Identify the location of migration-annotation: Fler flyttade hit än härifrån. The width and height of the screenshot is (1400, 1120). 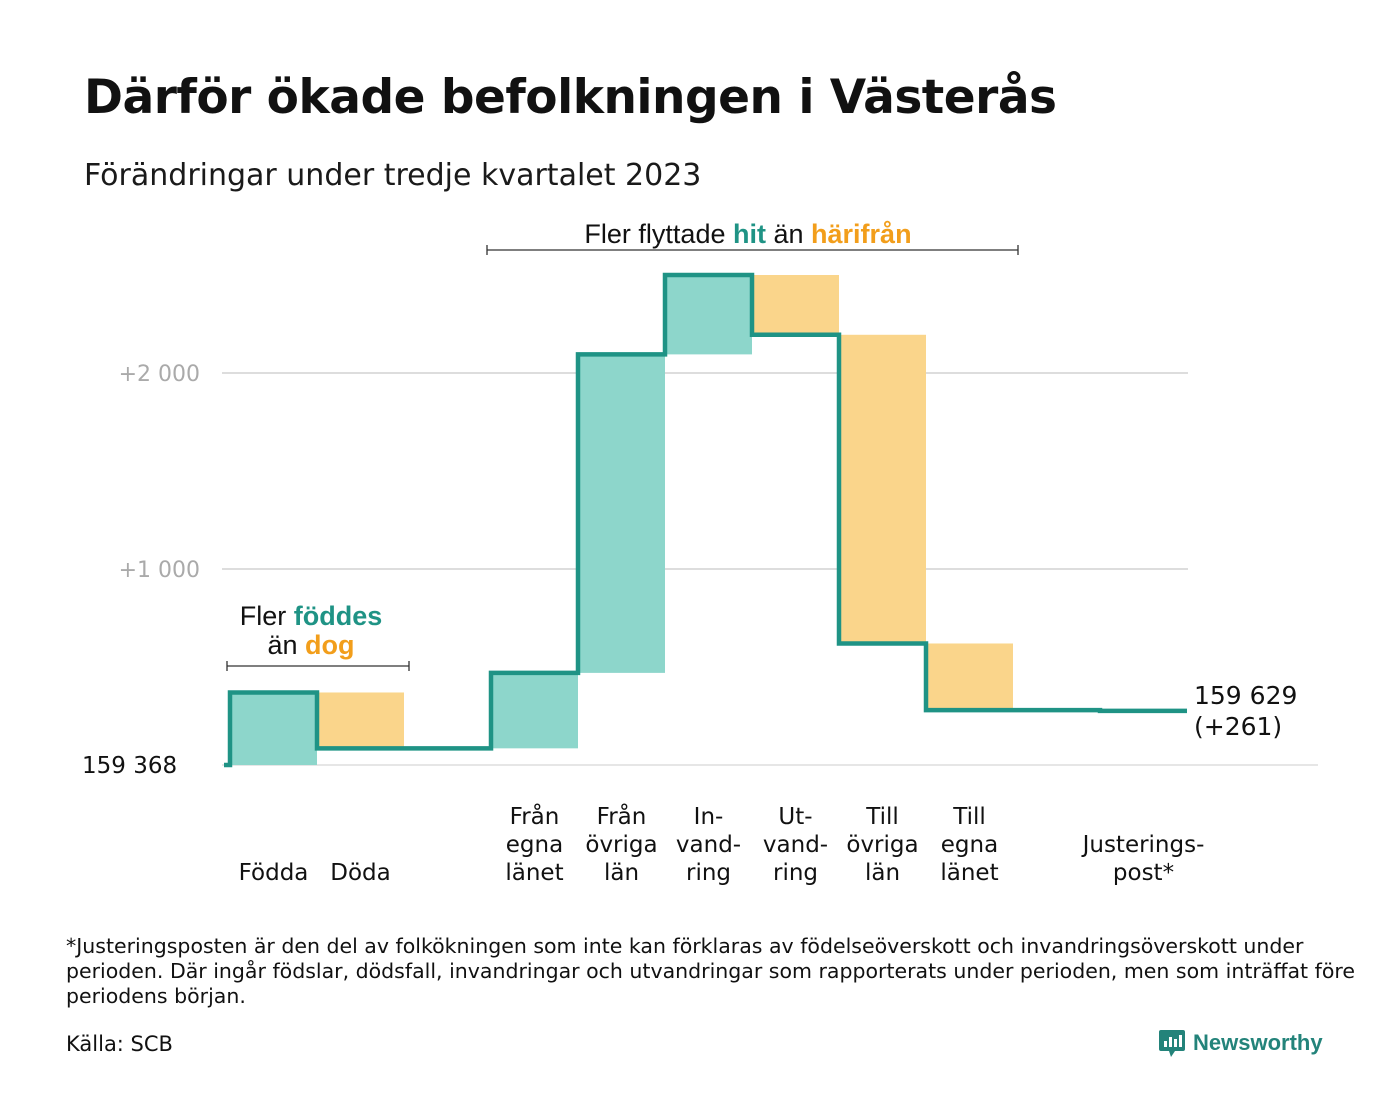
(752, 237).